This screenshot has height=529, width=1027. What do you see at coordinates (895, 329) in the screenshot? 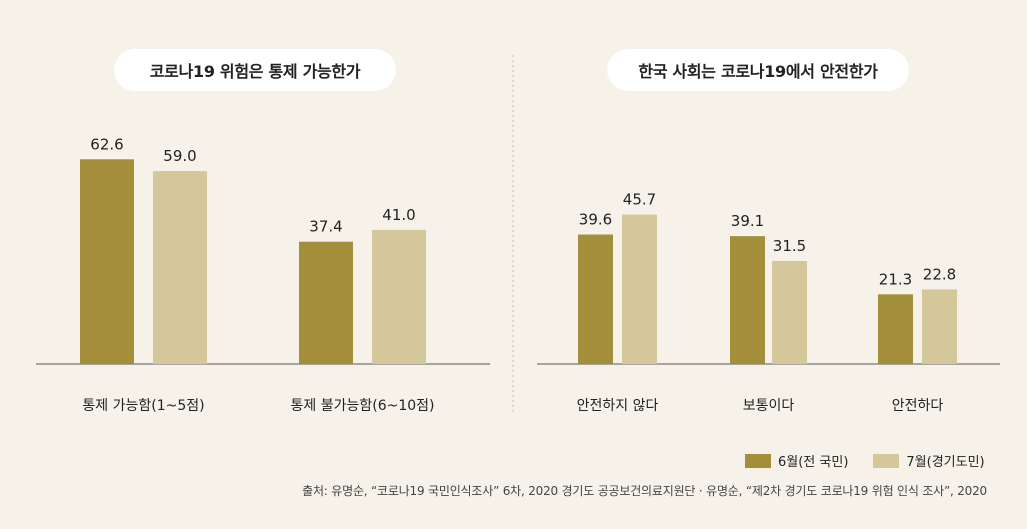
I see `bar-chart1-cat2-series0` at bounding box center [895, 329].